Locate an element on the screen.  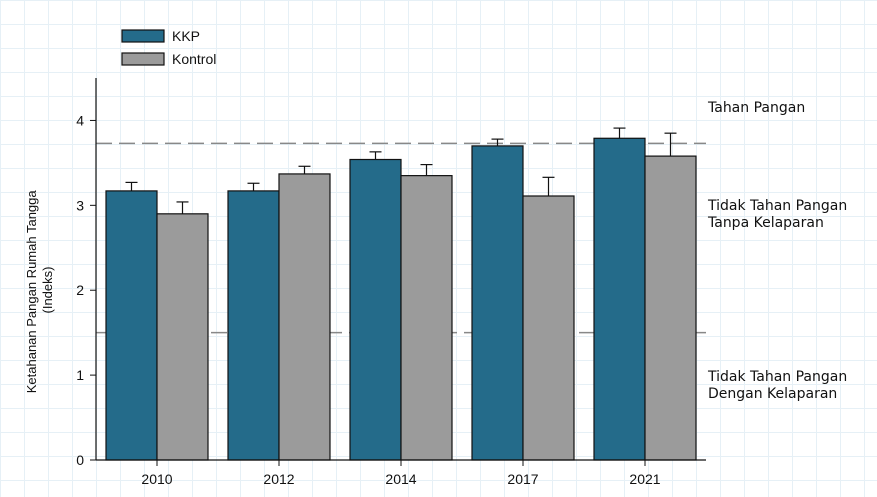
bar-kkp-2021 is located at coordinates (619, 299).